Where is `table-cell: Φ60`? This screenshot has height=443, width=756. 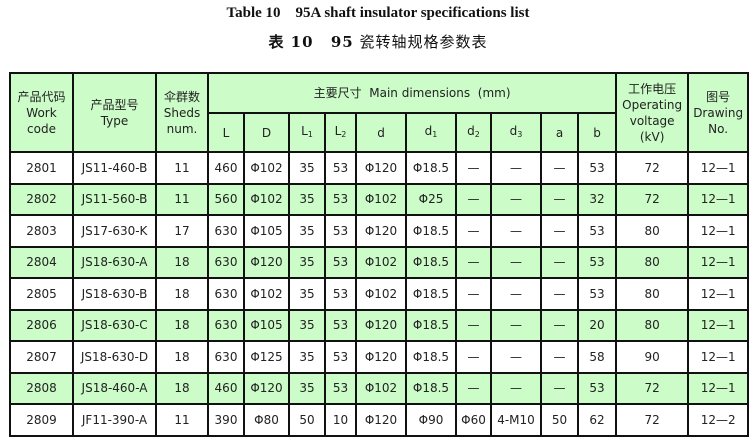 table-cell: Φ60 is located at coordinates (473, 420).